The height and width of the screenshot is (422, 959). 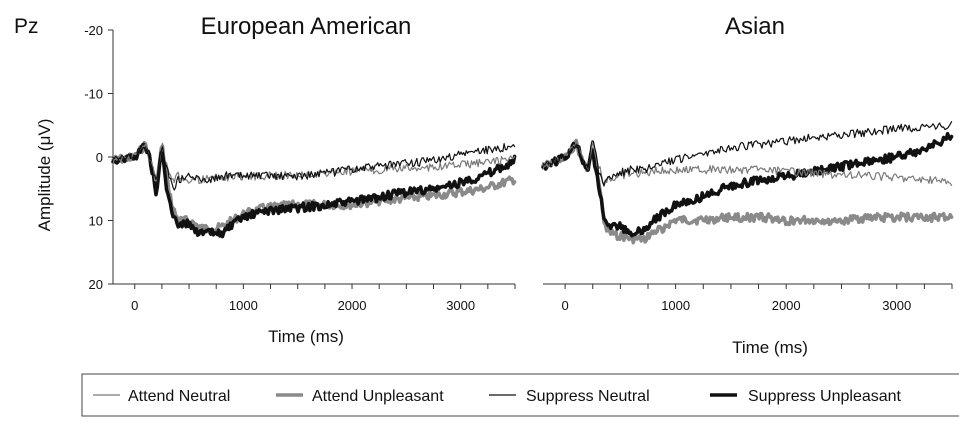 I want to click on y-tick-label: -20, so click(x=93, y=30).